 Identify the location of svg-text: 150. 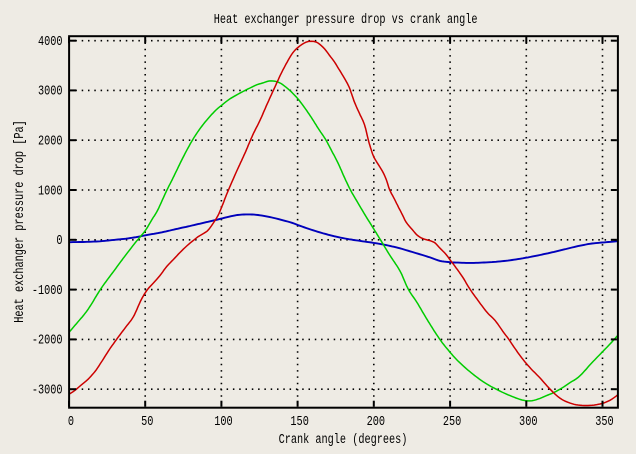
(299, 421).